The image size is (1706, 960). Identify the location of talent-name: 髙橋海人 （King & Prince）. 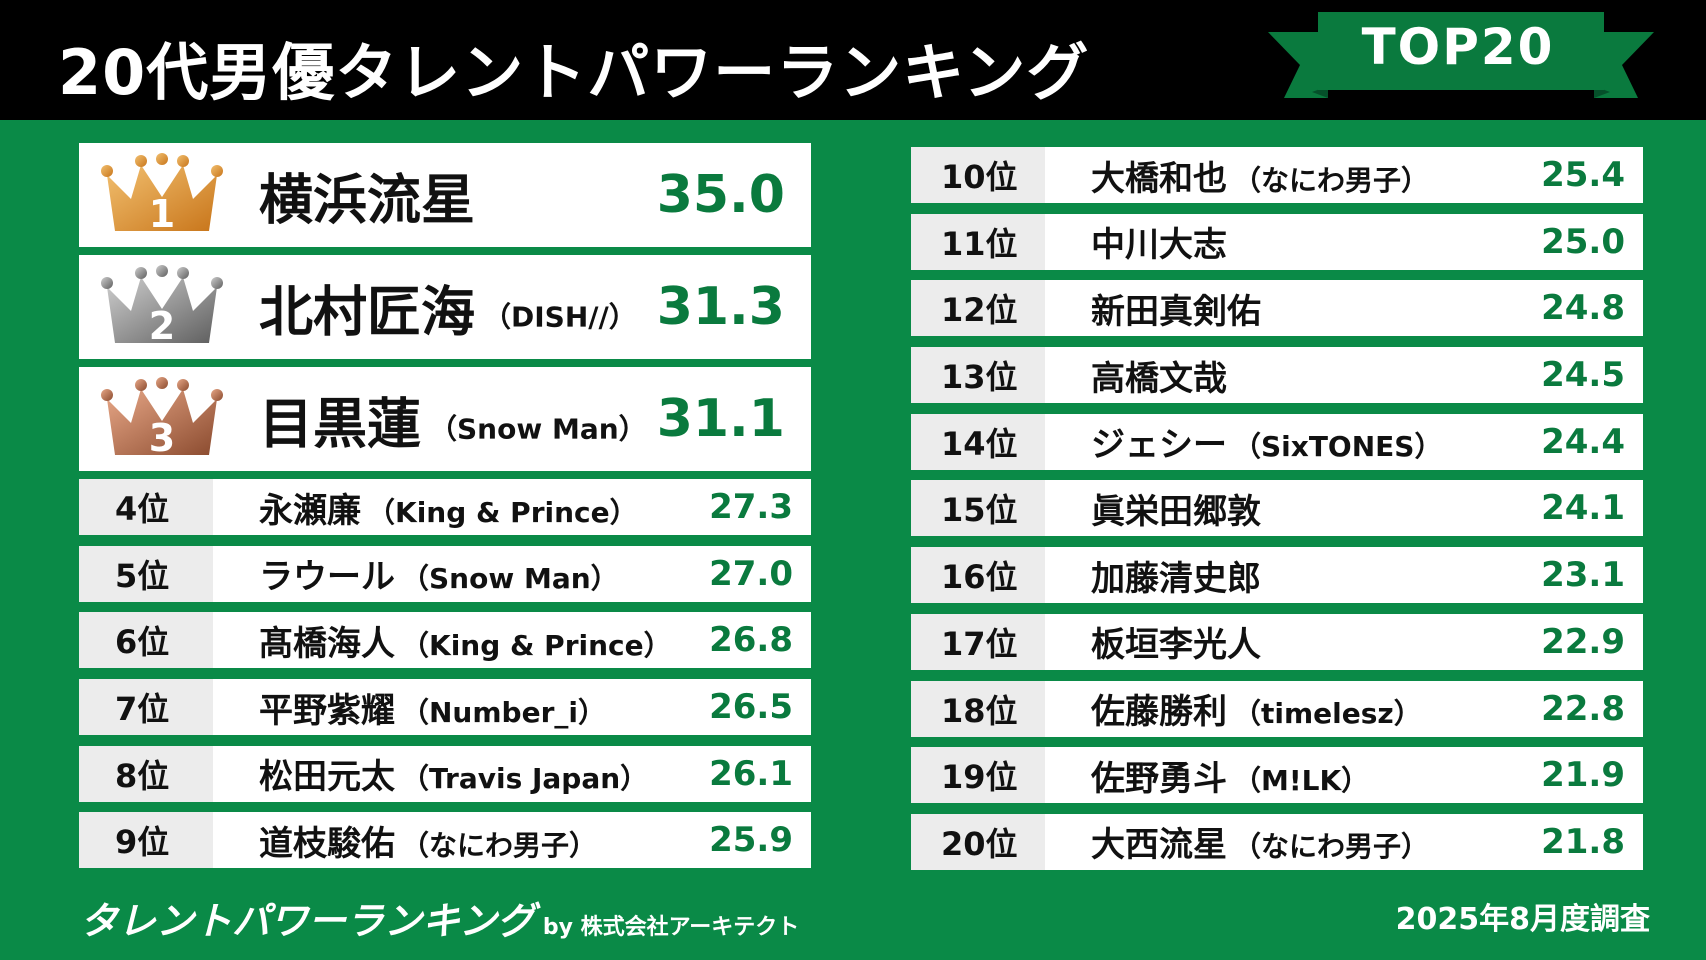
(461, 640).